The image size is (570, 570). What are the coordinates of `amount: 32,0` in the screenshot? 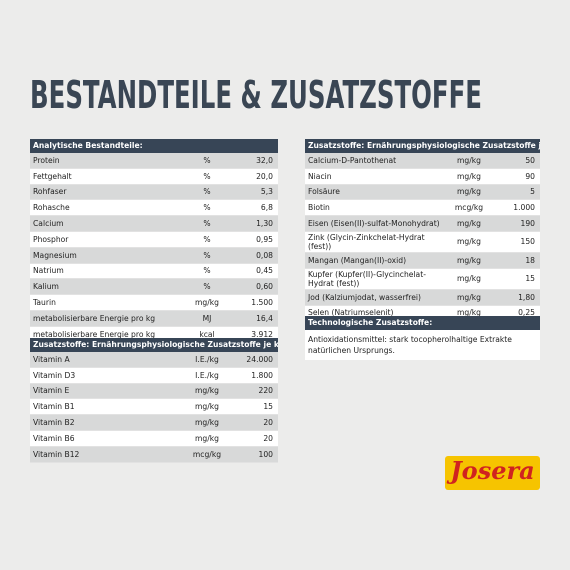 It's located at (264, 160).